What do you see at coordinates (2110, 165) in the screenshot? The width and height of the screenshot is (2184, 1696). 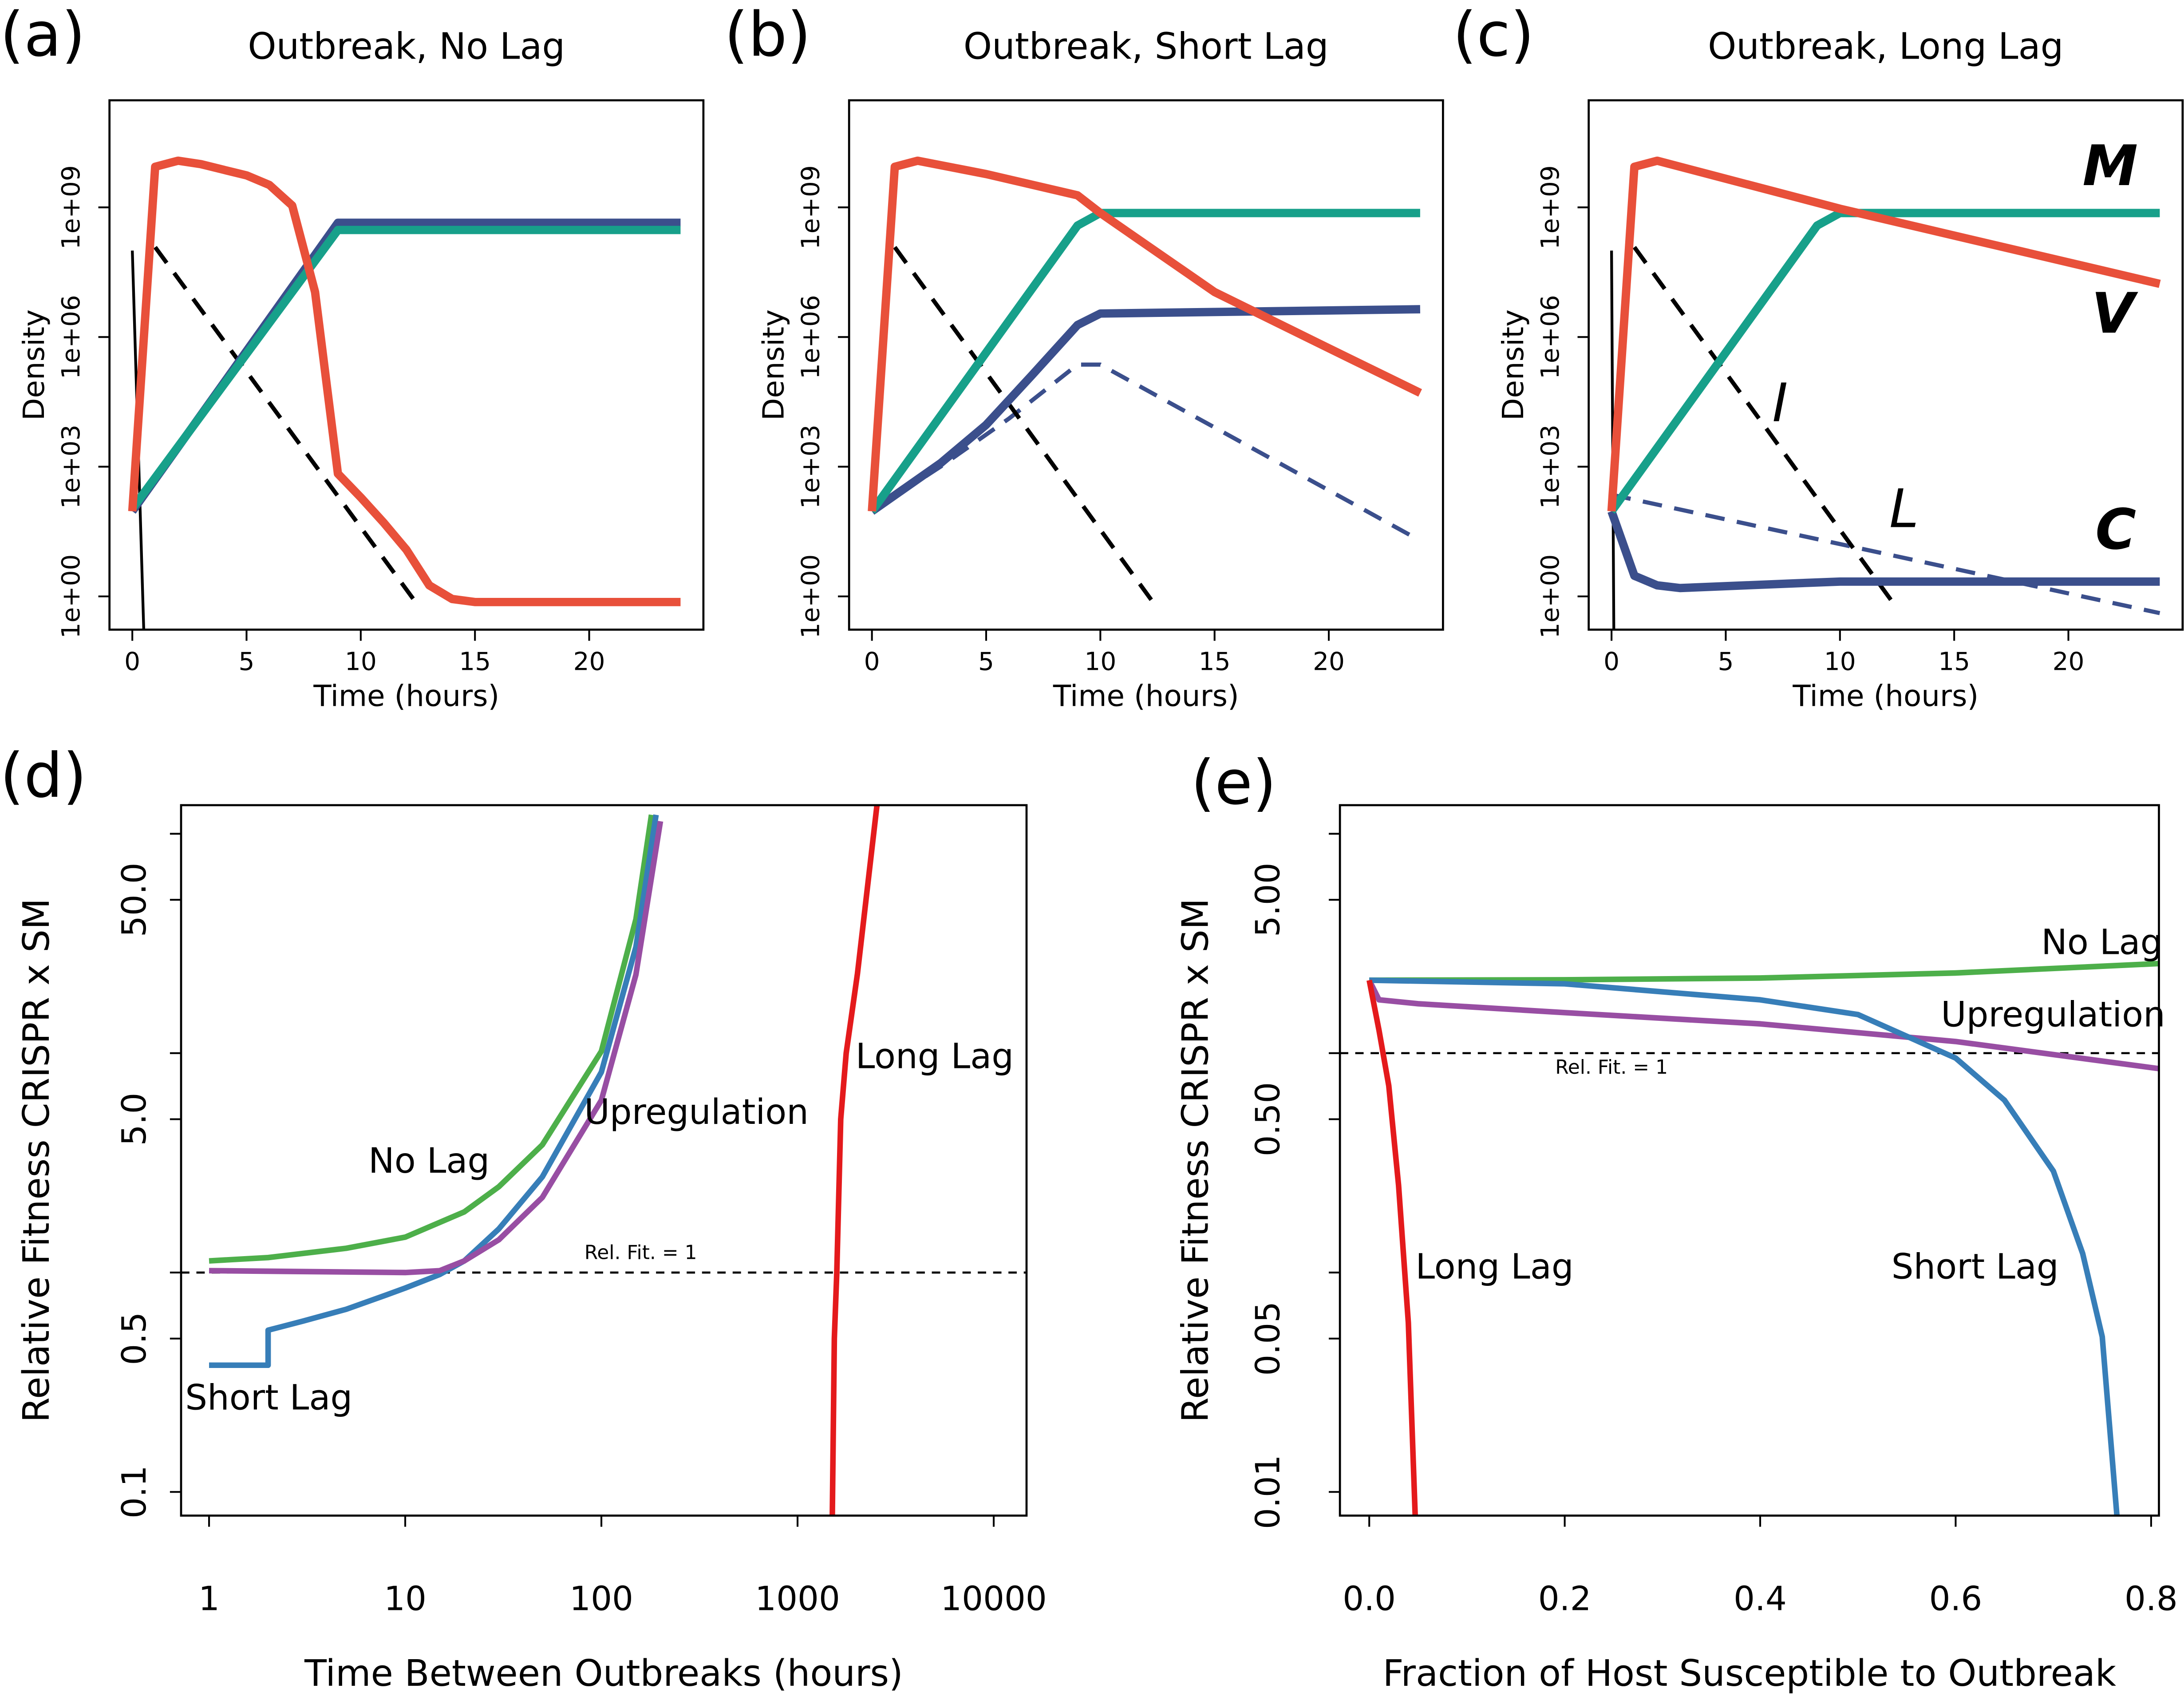 I see `series-label: M` at bounding box center [2110, 165].